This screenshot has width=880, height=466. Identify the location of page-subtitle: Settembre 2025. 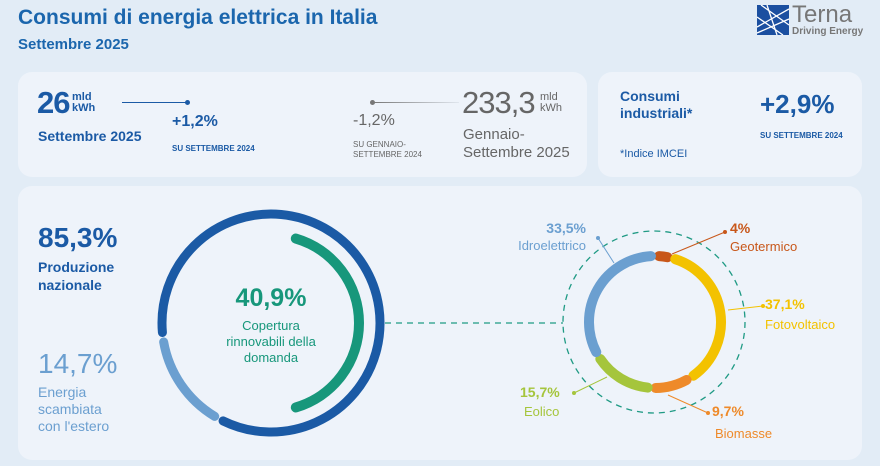
(73, 44).